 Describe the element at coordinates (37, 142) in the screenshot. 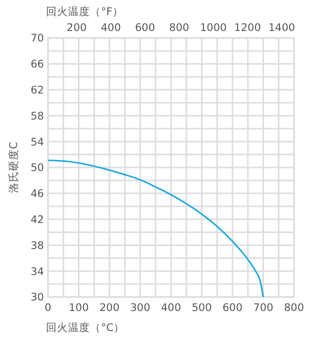

I see `y-tick-label: 54` at that location.